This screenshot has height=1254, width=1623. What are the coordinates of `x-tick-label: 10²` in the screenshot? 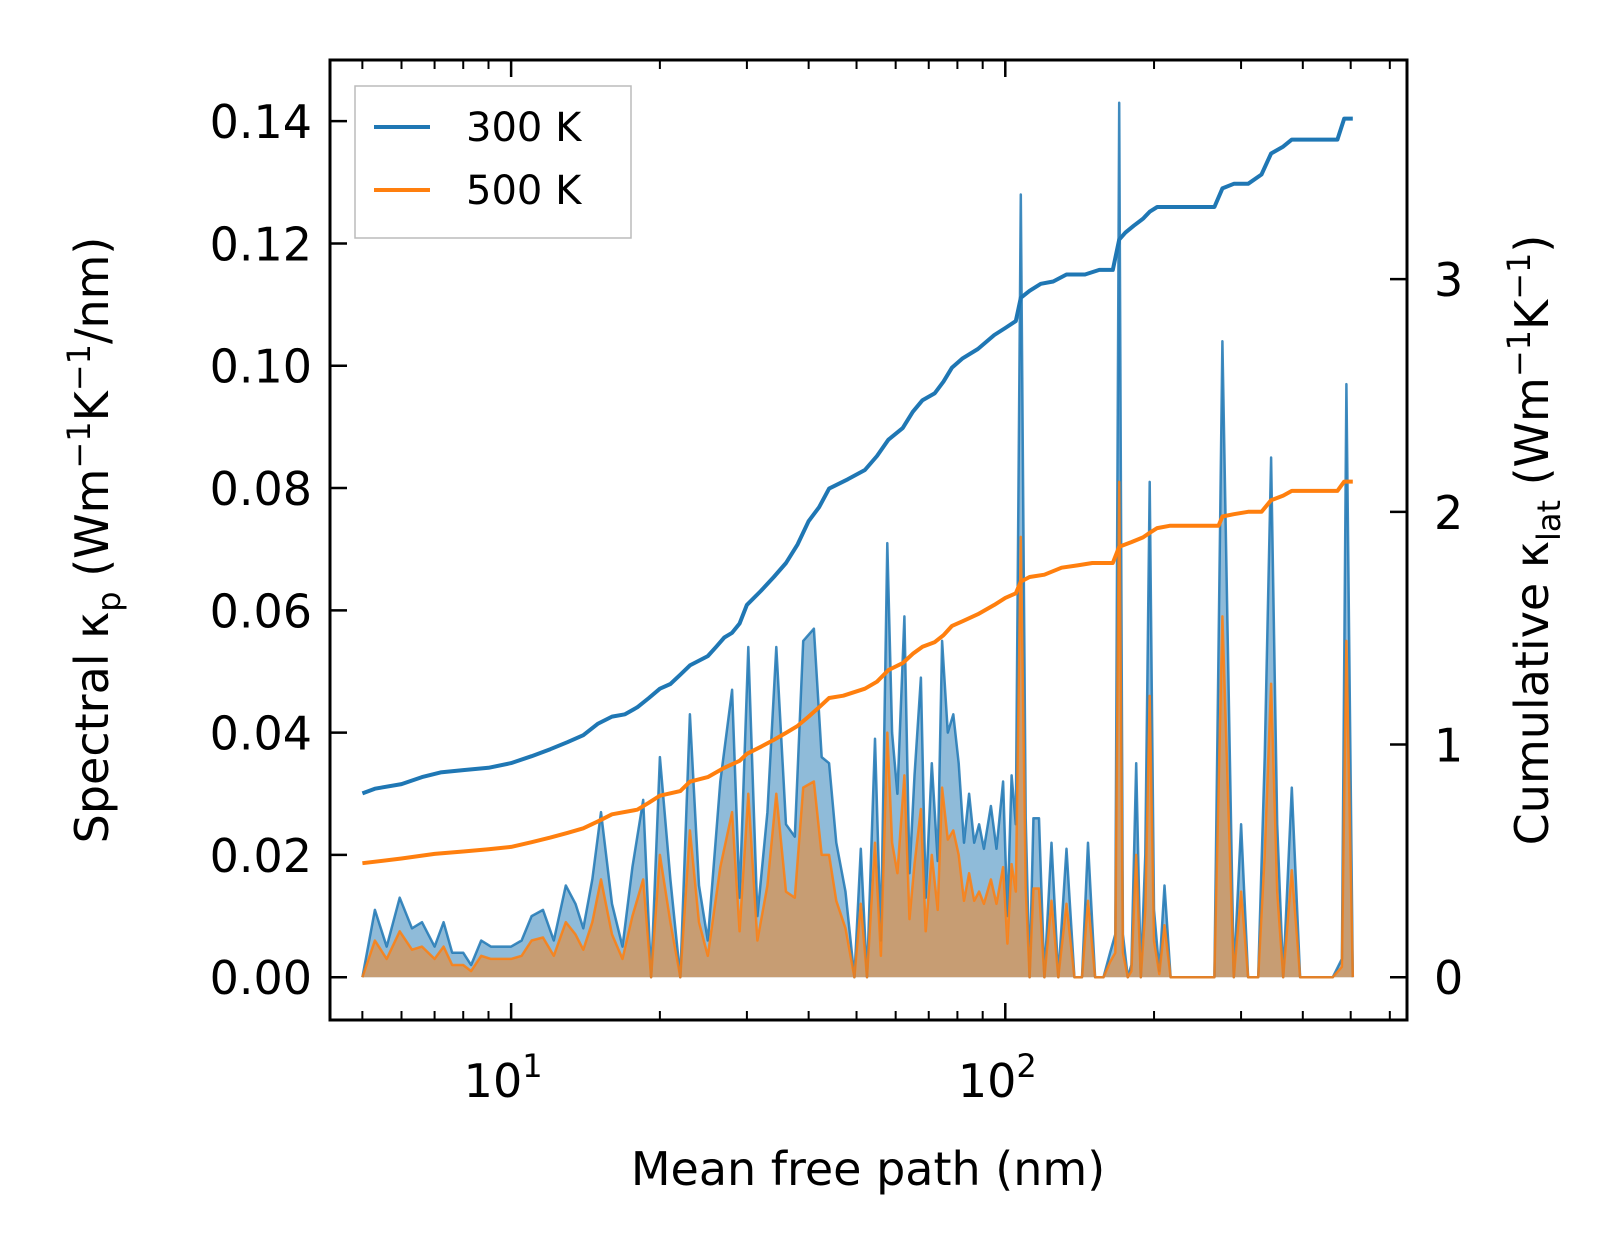 It's located at (997, 1077).